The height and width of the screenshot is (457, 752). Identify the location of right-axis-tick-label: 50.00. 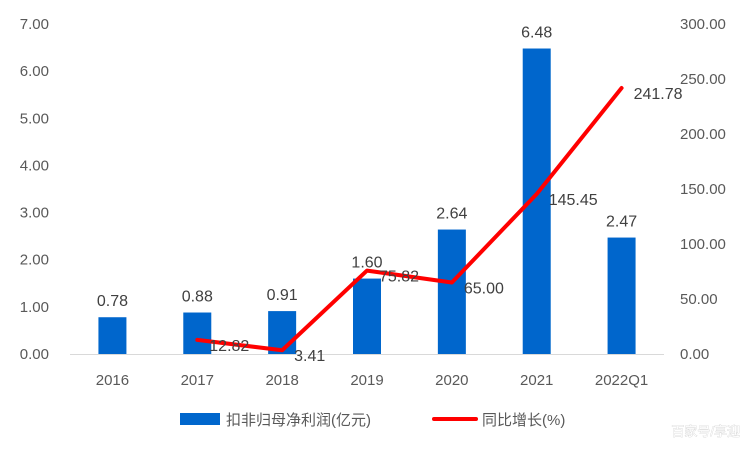
(699, 299).